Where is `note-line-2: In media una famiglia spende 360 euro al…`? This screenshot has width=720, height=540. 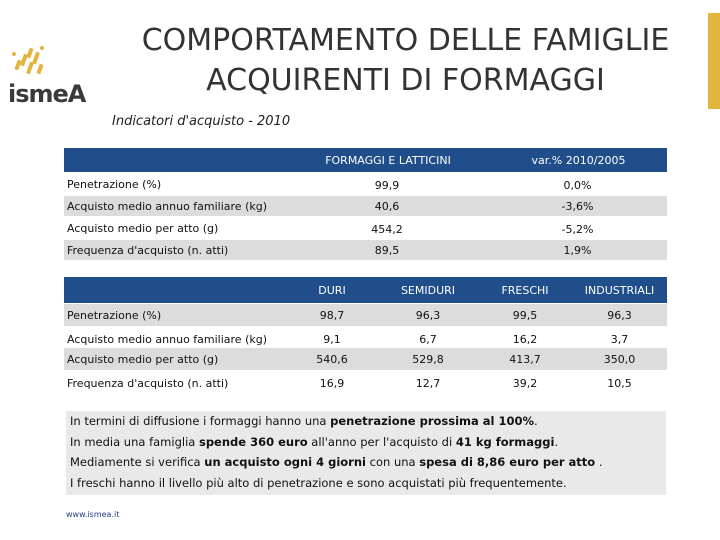 note-line-2: In media una famiglia spende 360 euro al… is located at coordinates (368, 442).